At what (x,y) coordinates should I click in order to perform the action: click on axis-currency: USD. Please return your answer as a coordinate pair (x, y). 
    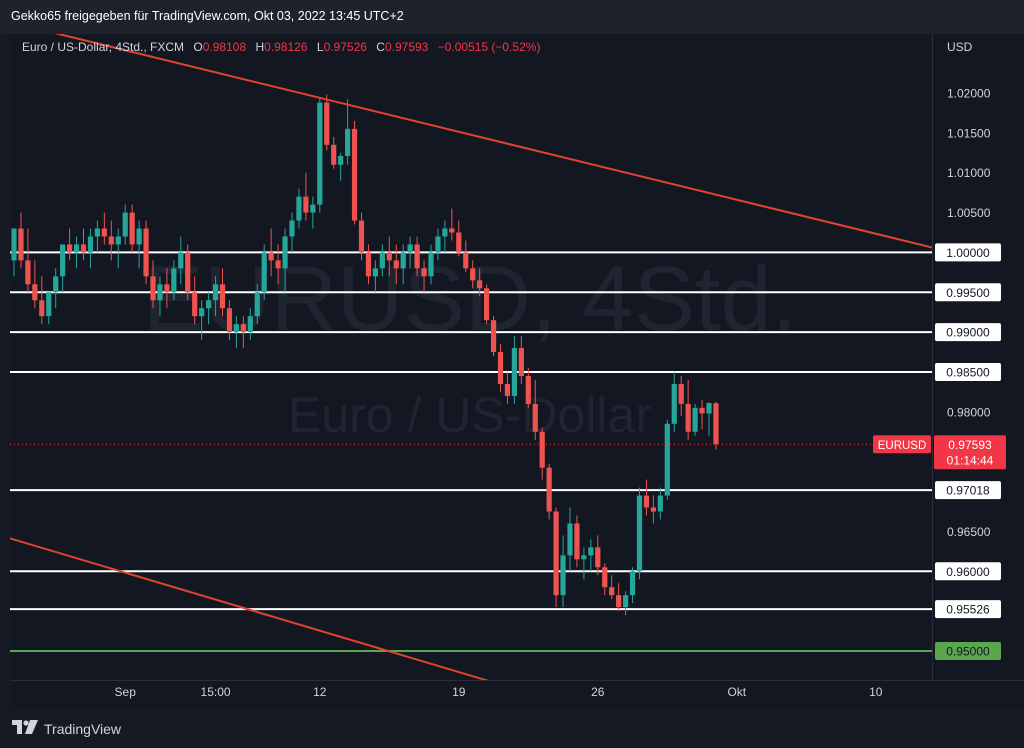
    Looking at the image, I should click on (960, 47).